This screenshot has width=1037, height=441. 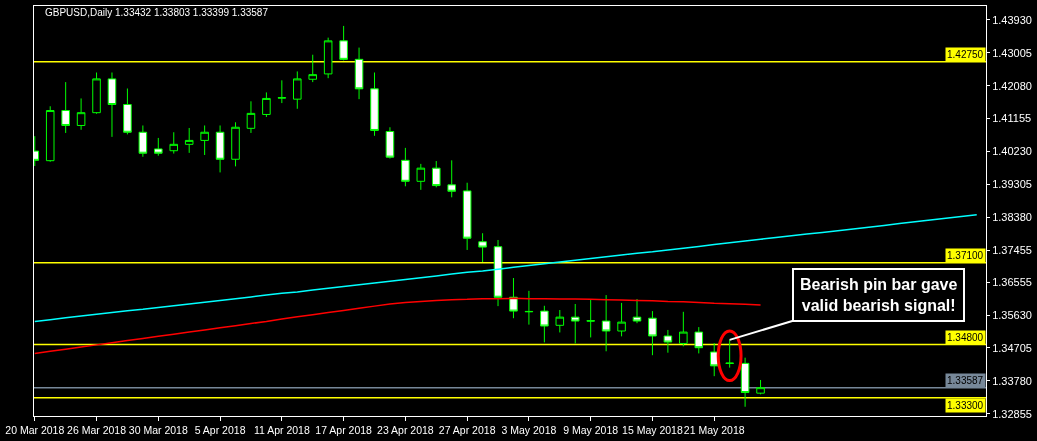 What do you see at coordinates (1012, 380) in the screenshot?
I see `y-tick-label: 1.33780` at bounding box center [1012, 380].